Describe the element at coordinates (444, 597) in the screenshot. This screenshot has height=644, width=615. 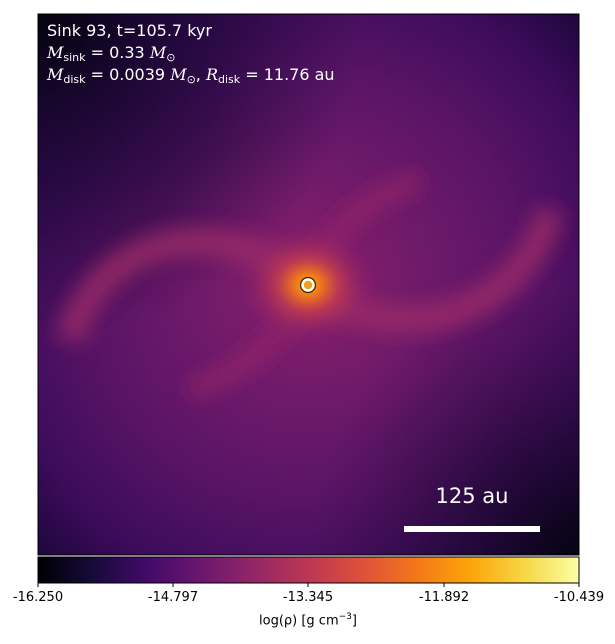
I see `colorbar-tick-label: -11.892` at that location.